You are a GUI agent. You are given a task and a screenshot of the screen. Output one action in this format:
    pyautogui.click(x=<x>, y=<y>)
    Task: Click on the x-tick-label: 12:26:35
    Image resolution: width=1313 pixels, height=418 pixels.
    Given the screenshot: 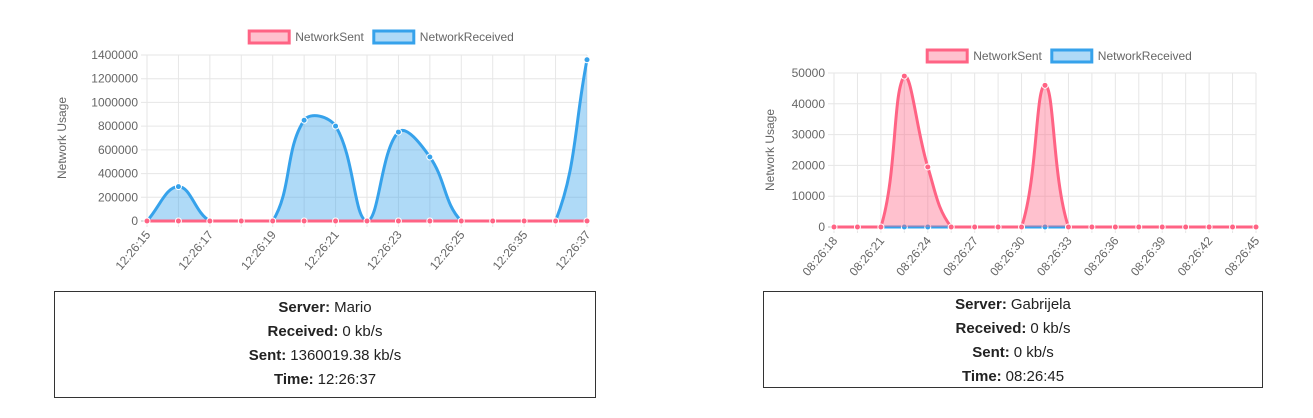 What is the action you would take?
    pyautogui.click(x=510, y=250)
    